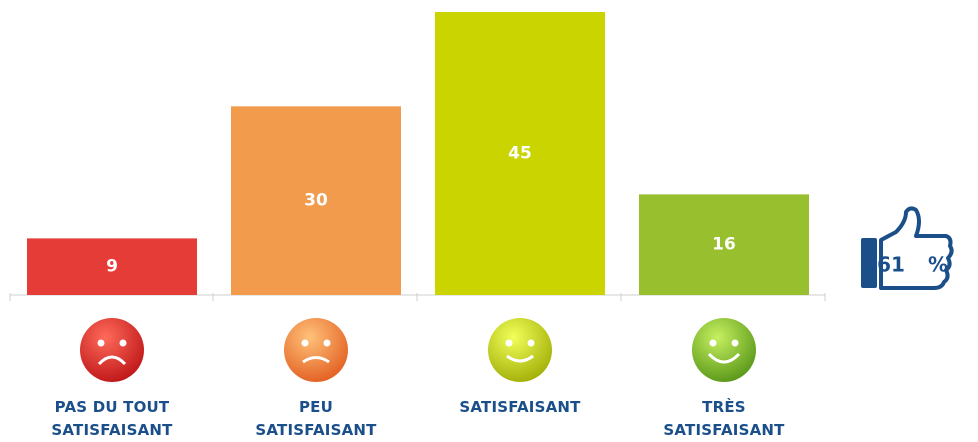 The height and width of the screenshot is (442, 978). I want to click on face-unhappy, so click(316, 350).